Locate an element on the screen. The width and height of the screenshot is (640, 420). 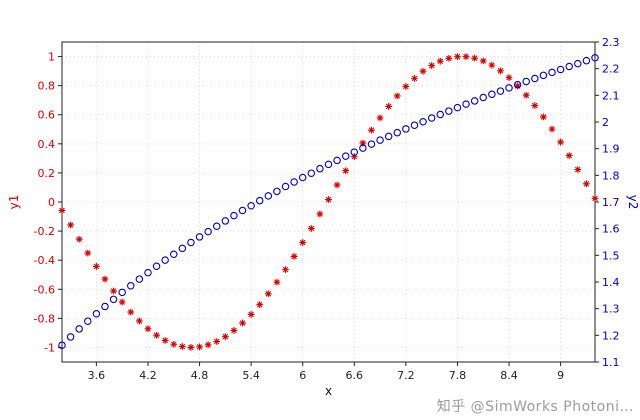
svg-text: 6 is located at coordinates (302, 375).